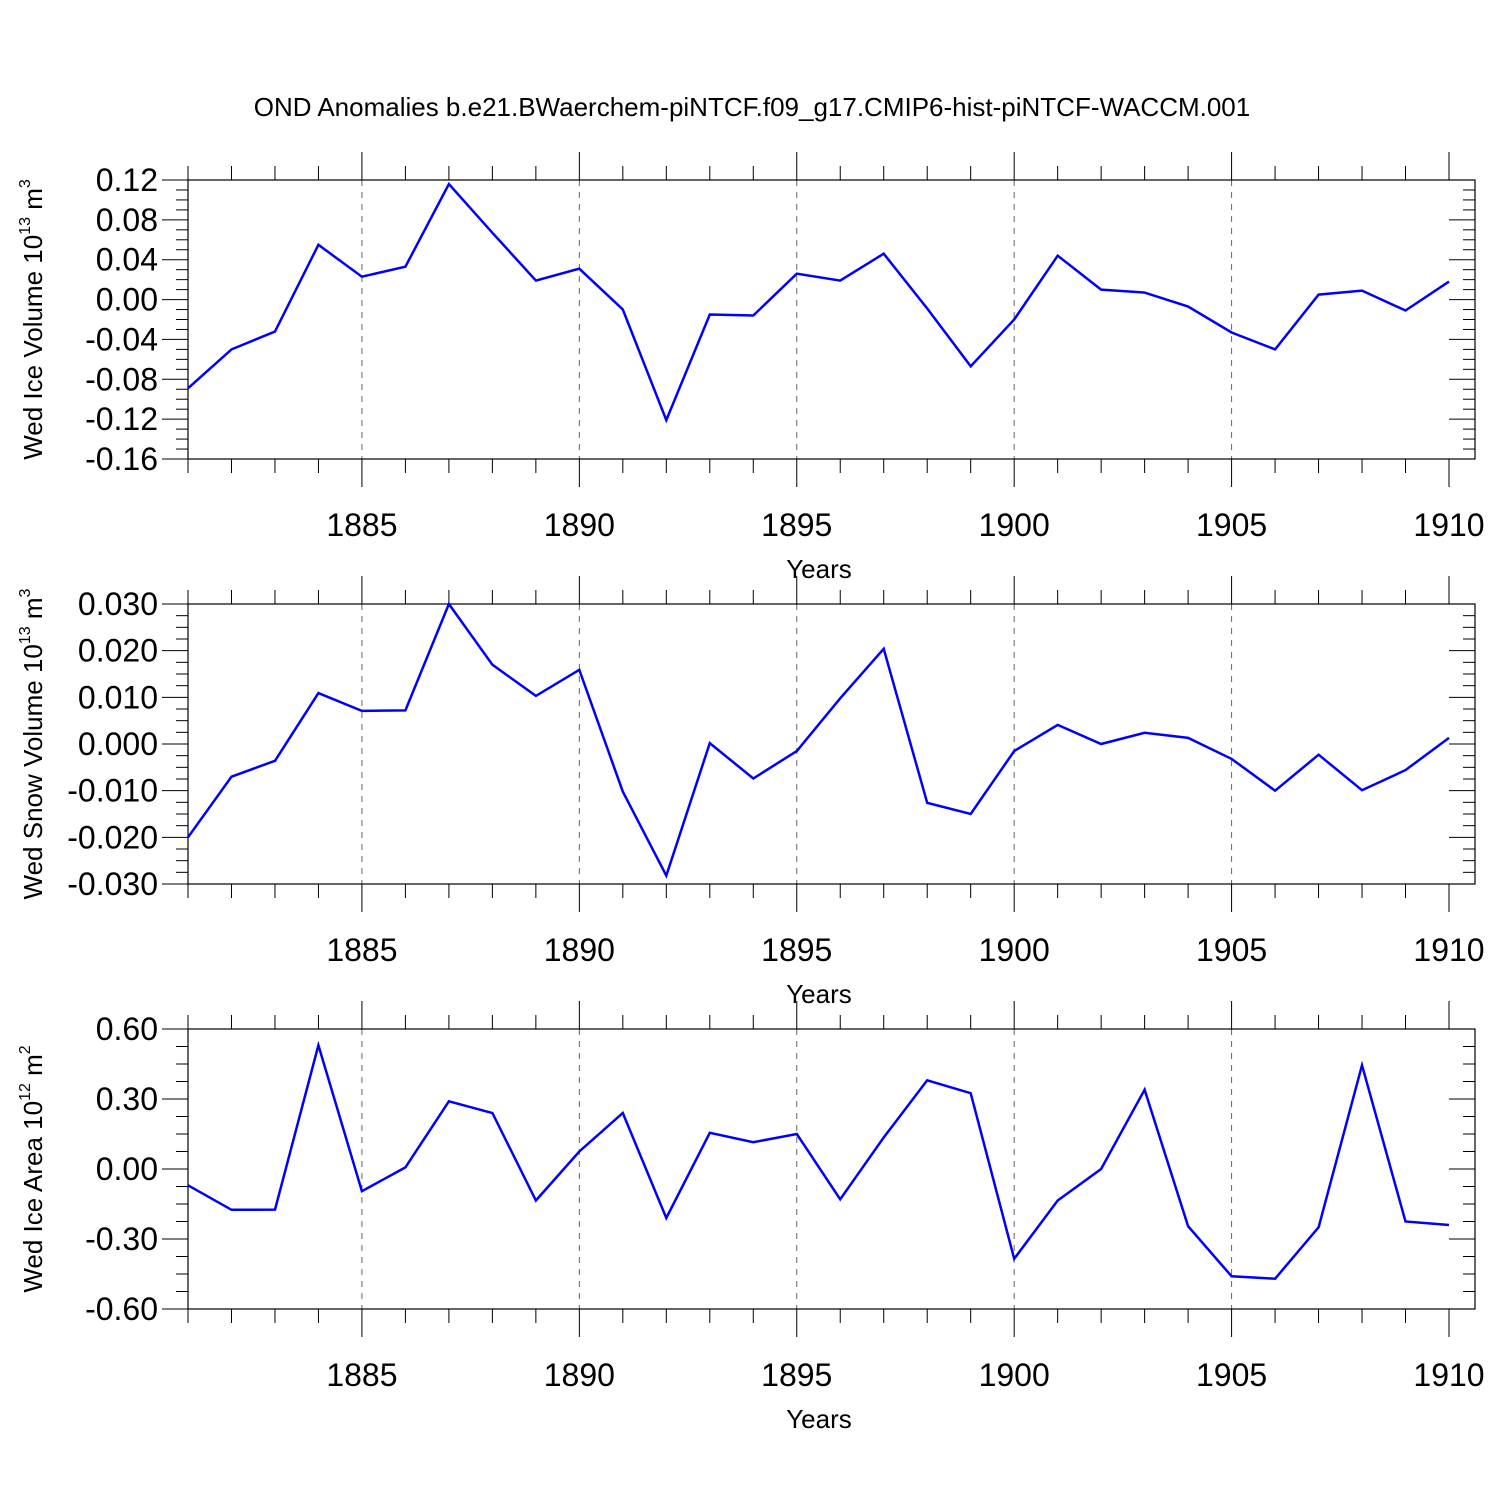  Describe the element at coordinates (32, 319) in the screenshot. I see `y-axis-label: Wed Ice Volume 1013 m3` at that location.